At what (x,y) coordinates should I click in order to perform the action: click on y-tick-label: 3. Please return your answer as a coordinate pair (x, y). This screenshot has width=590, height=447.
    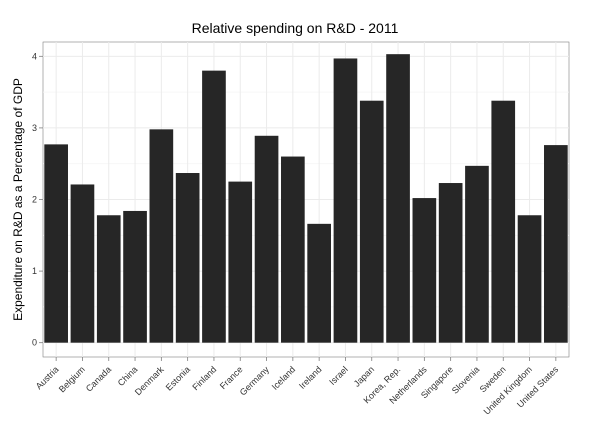
    Looking at the image, I should click on (34, 128).